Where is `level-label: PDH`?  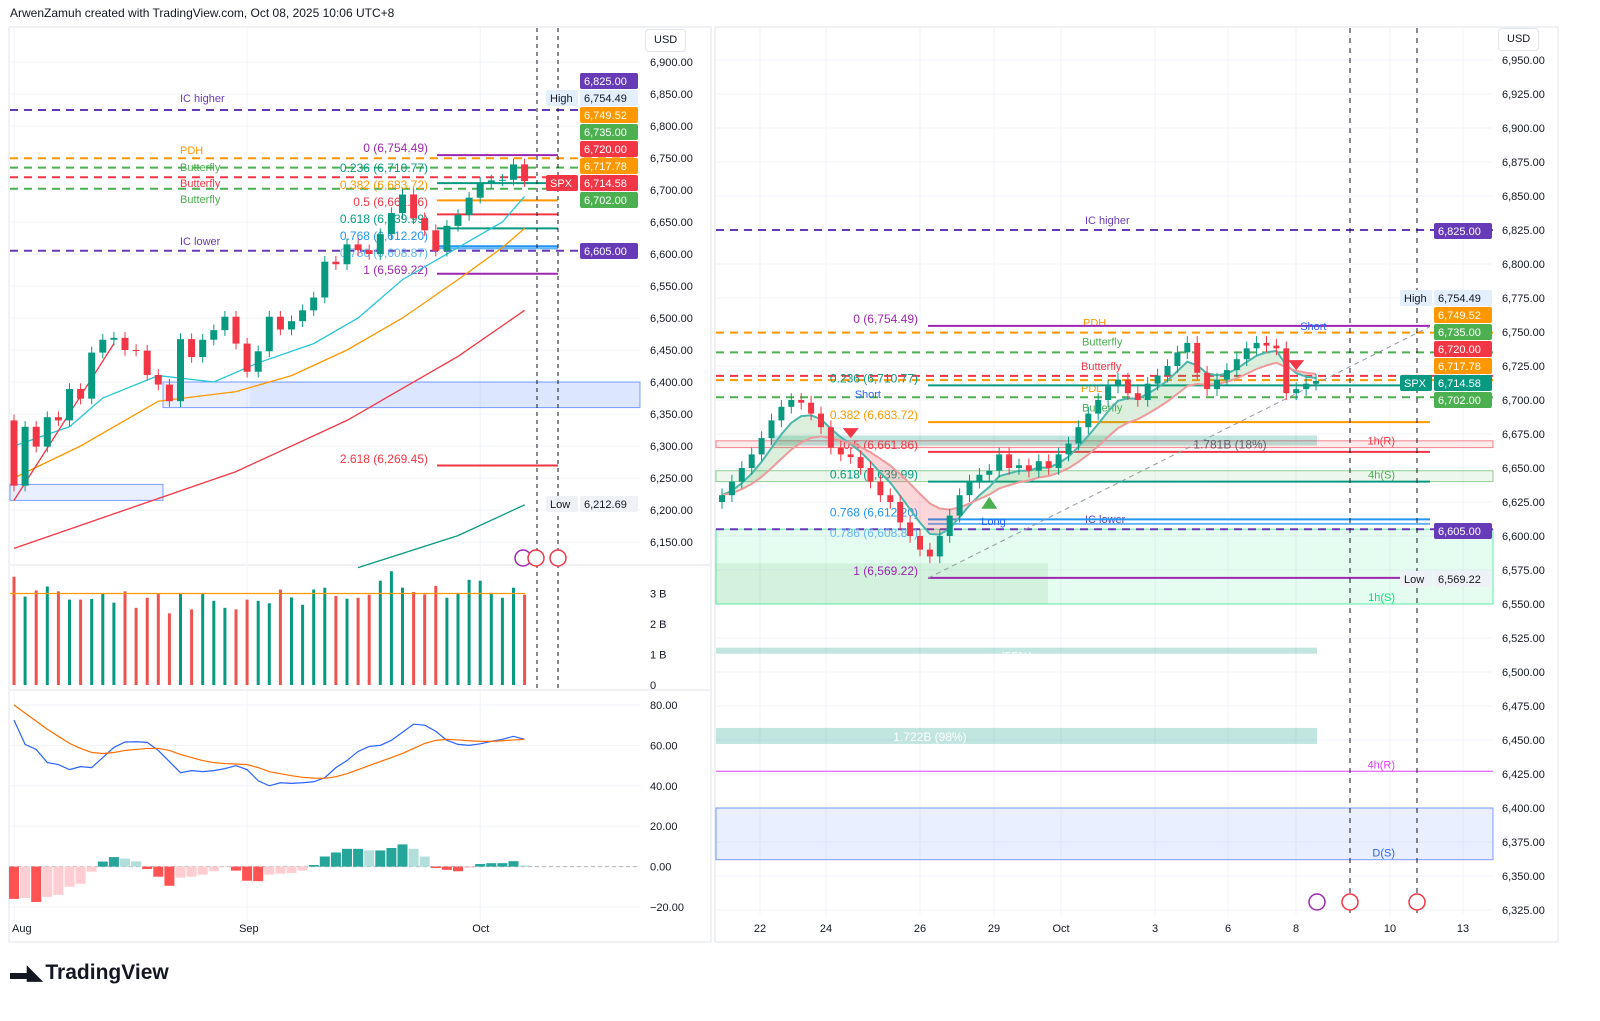
level-label: PDH is located at coordinates (1094, 324).